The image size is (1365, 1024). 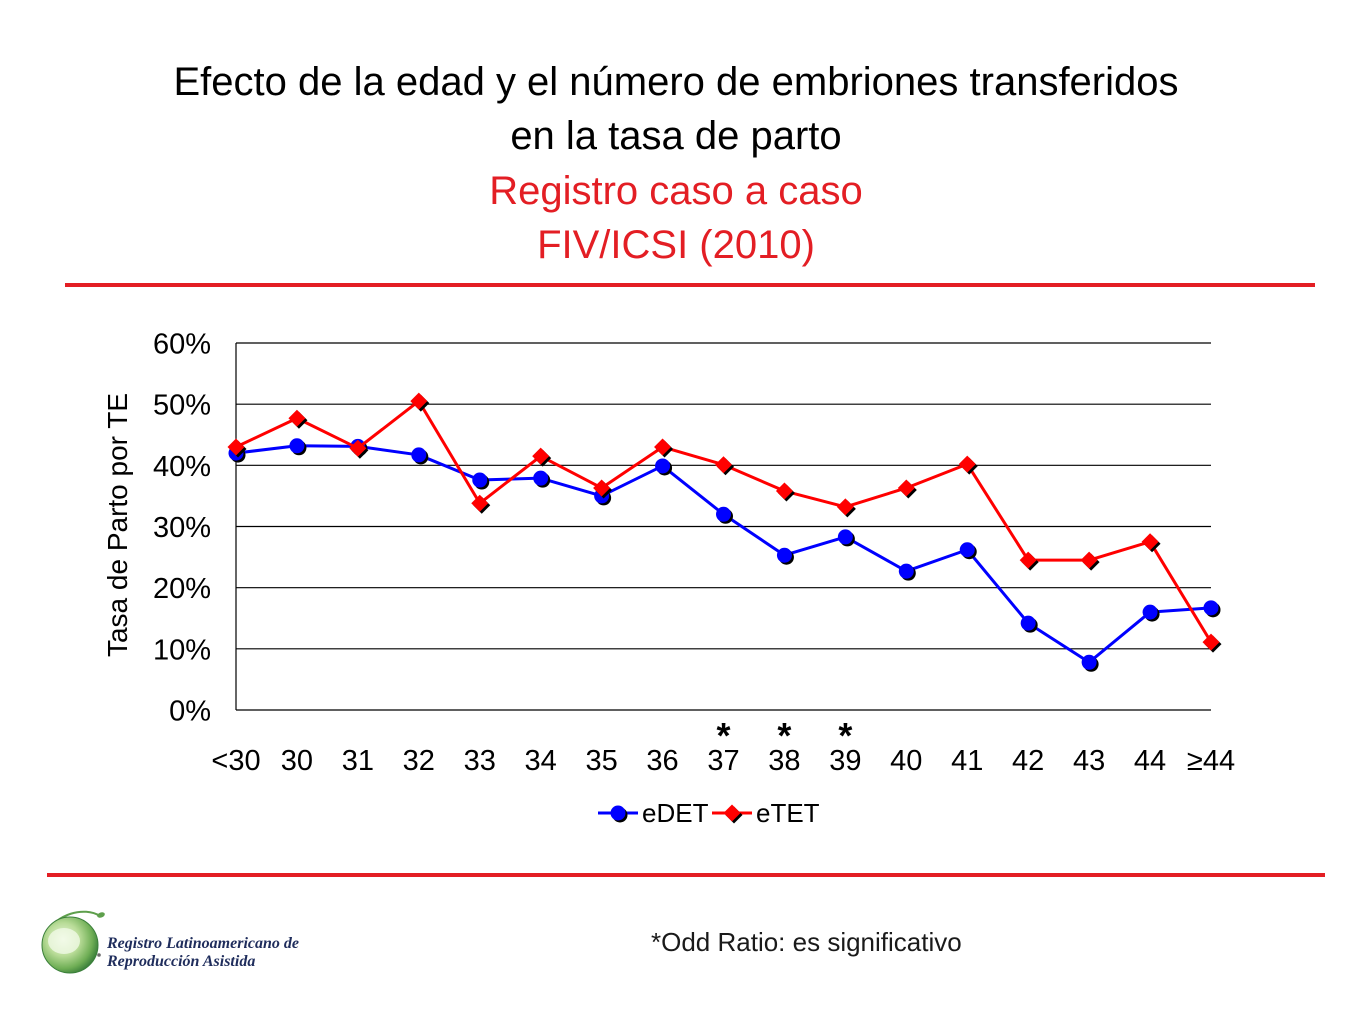 I want to click on y-tick-label: 20%, so click(x=182, y=589).